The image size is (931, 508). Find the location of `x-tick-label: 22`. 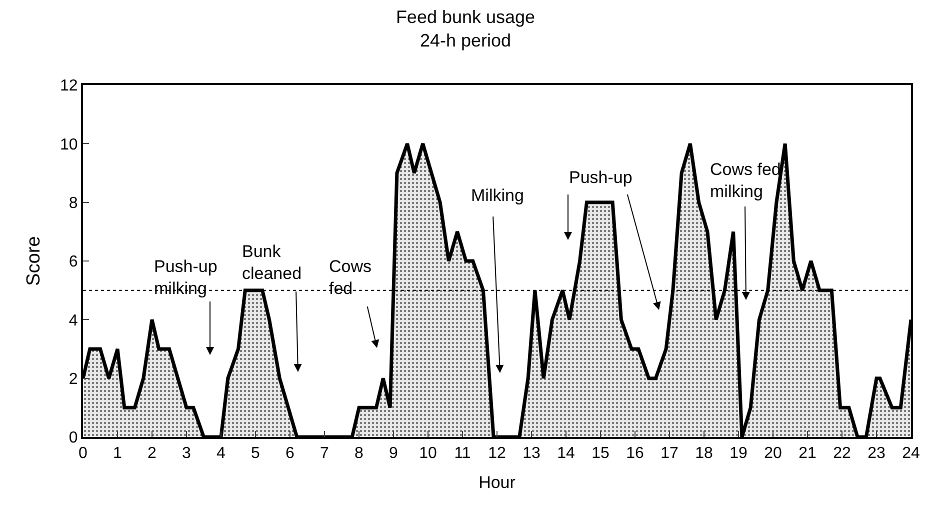

x-tick-label: 22 is located at coordinates (842, 453).